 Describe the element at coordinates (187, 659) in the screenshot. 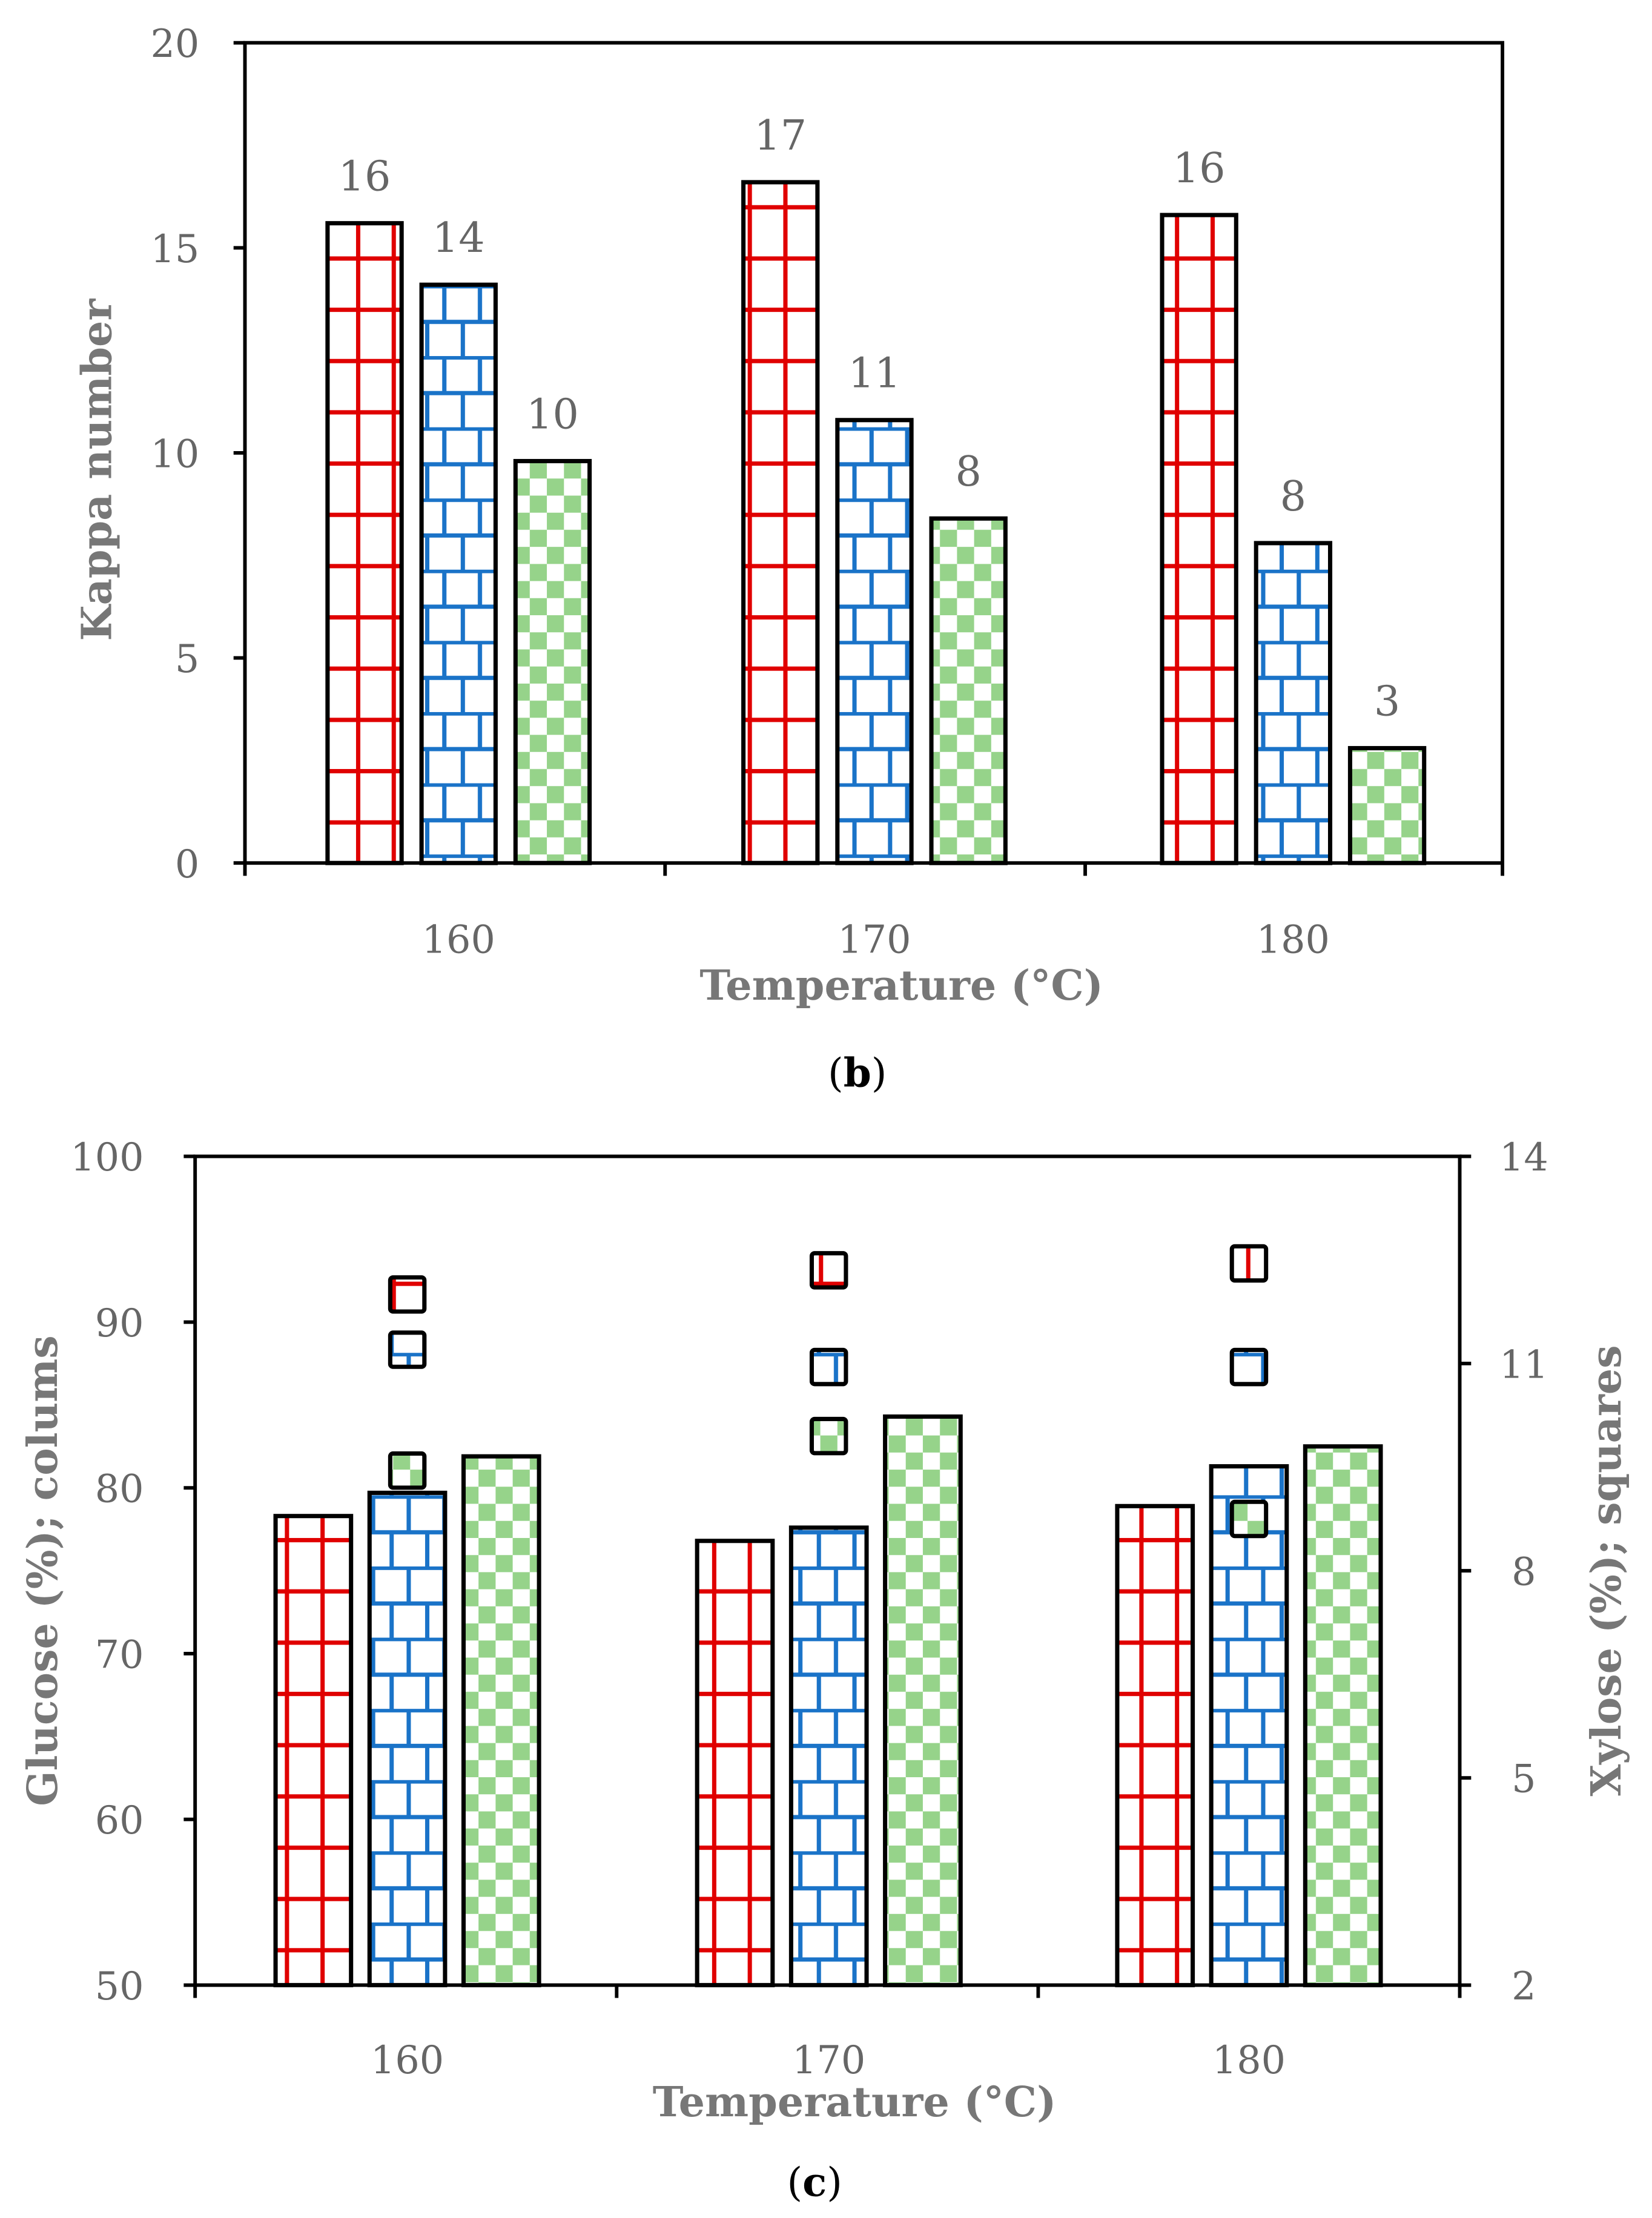

I see `y-tick-label: 5` at that location.